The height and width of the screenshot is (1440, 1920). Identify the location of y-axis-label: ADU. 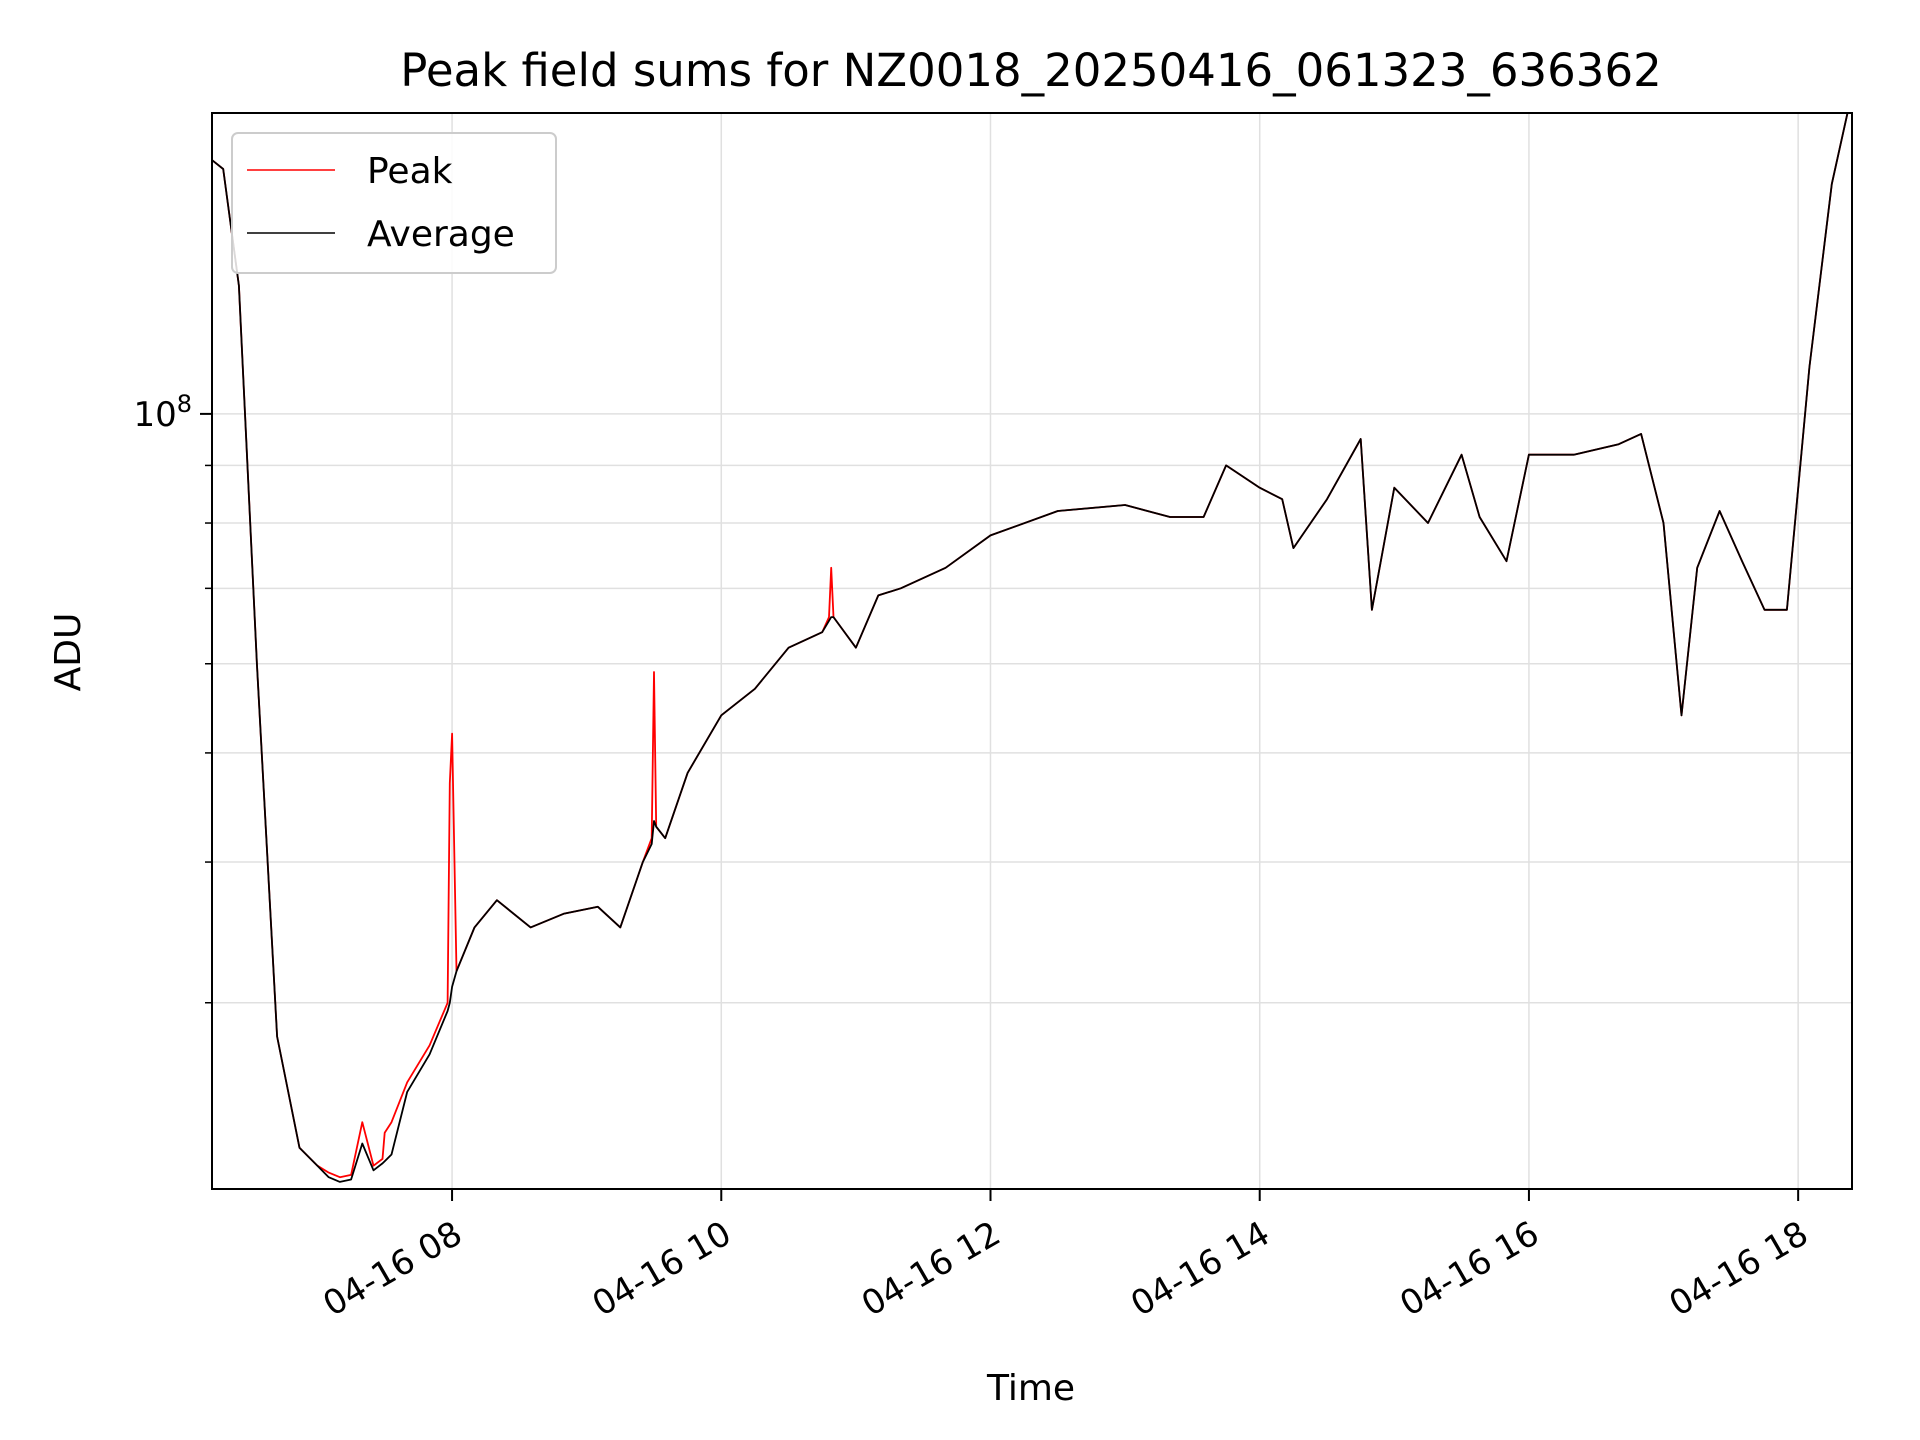
(68, 652).